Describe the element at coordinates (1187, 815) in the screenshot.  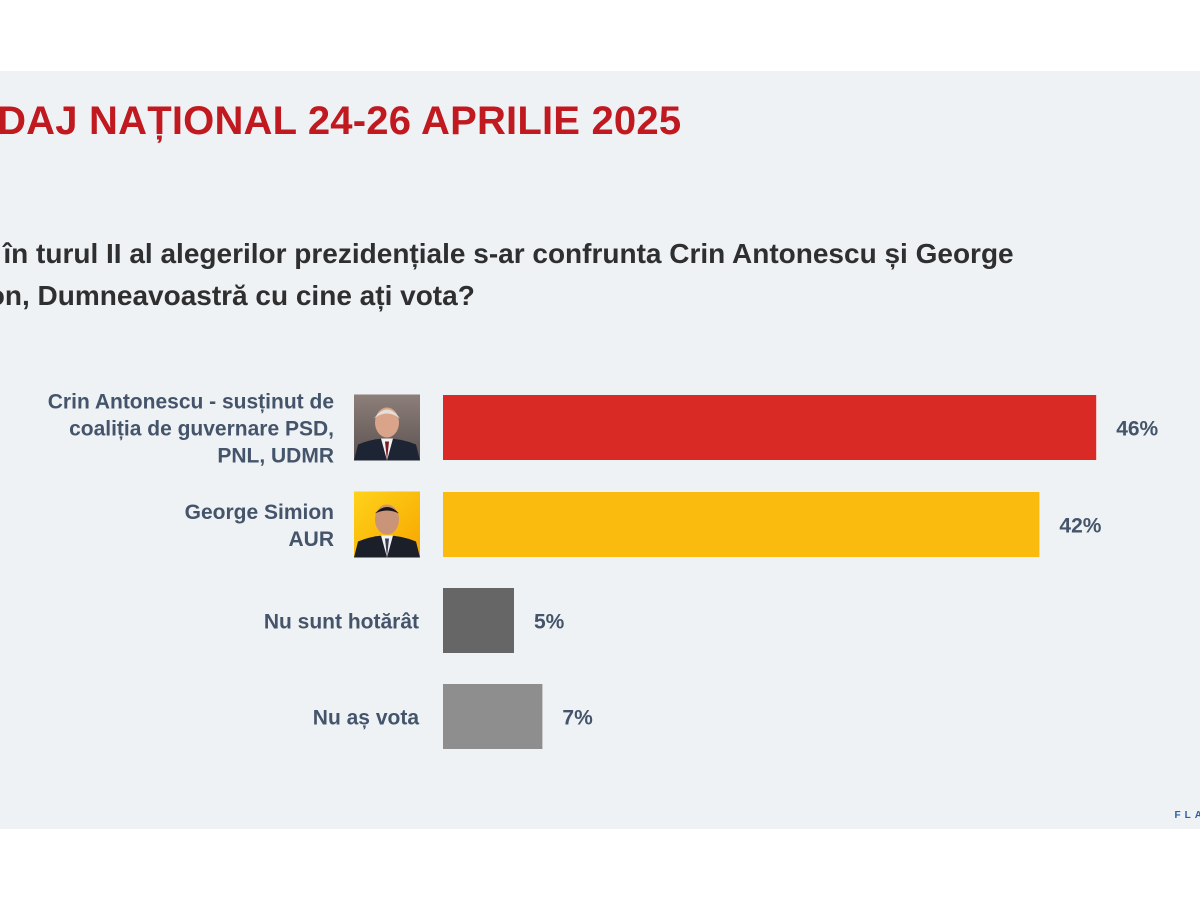
I see `watermark-text: FLA` at that location.